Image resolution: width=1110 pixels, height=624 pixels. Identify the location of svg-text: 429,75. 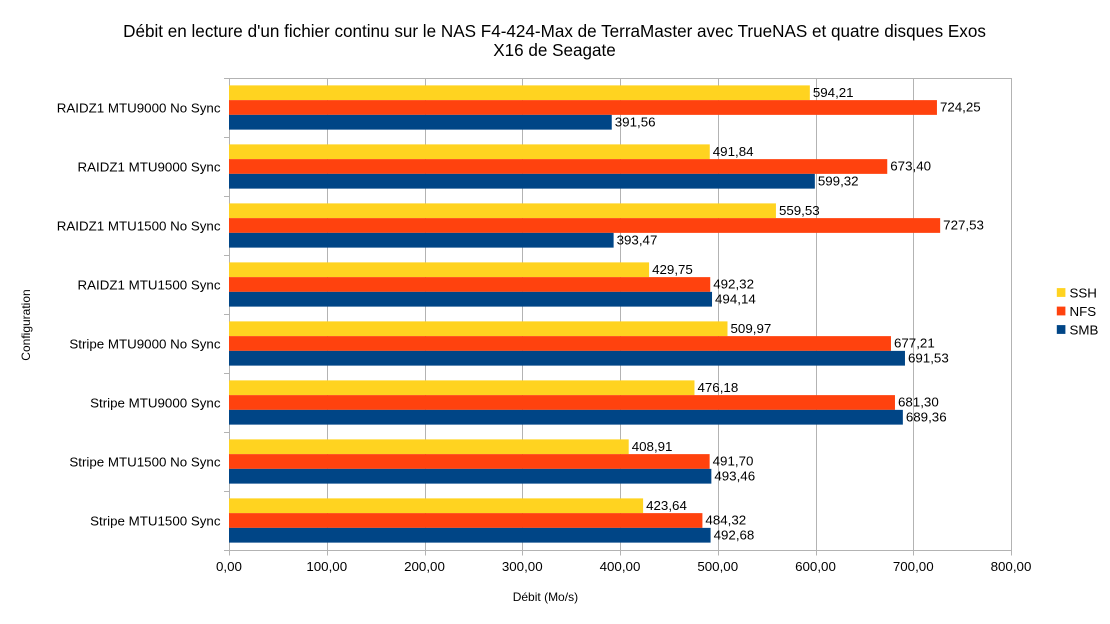
(672, 269).